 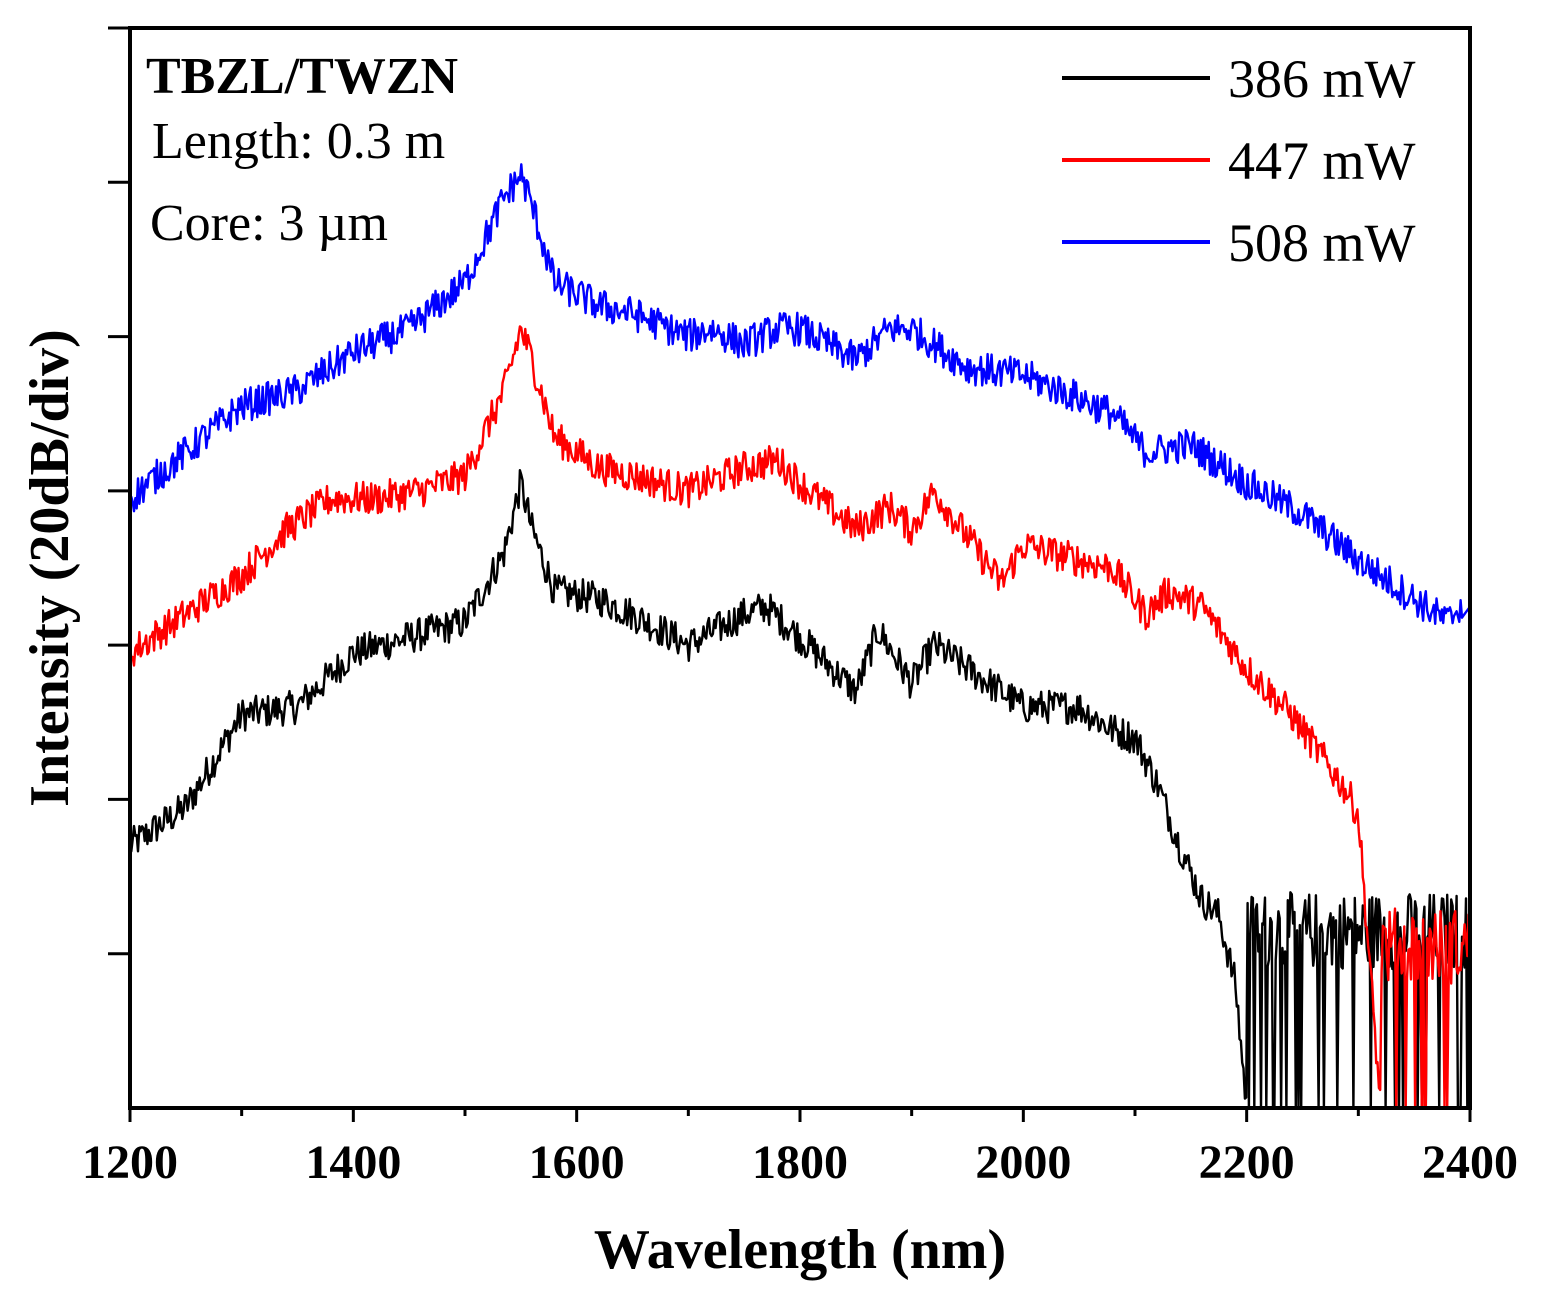 I want to click on x-tick-label: 1400, so click(x=353, y=1162).